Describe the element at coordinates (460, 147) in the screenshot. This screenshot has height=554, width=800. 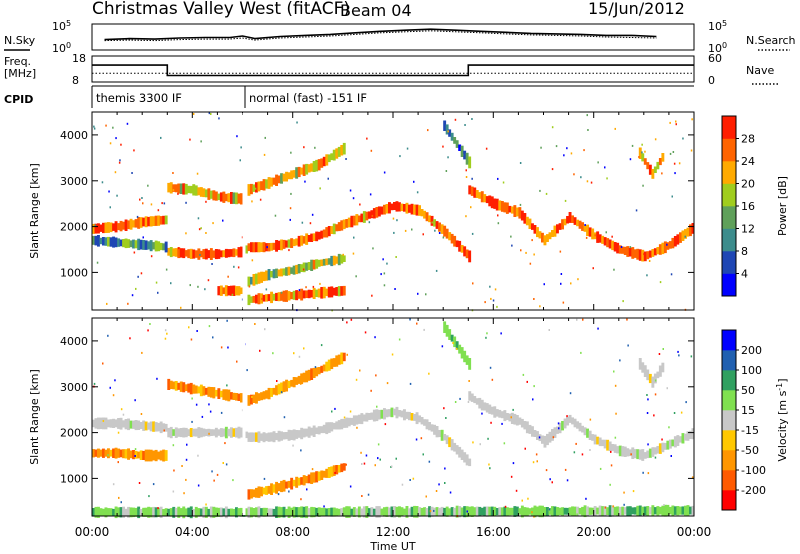
I see `power-panel-band-9-cell` at that location.